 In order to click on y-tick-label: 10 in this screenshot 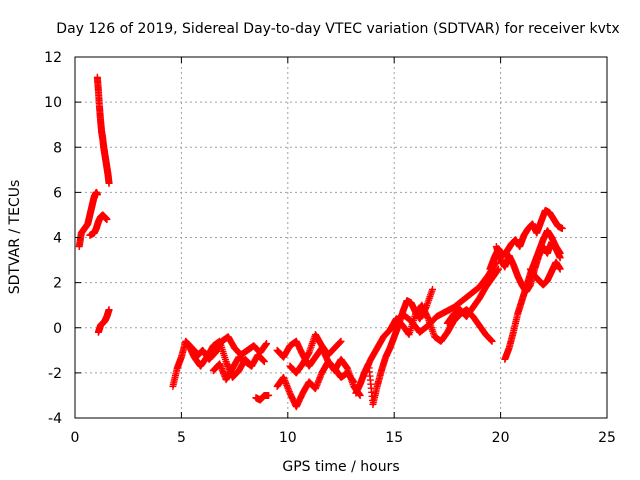, I will do `click(53, 103)`.